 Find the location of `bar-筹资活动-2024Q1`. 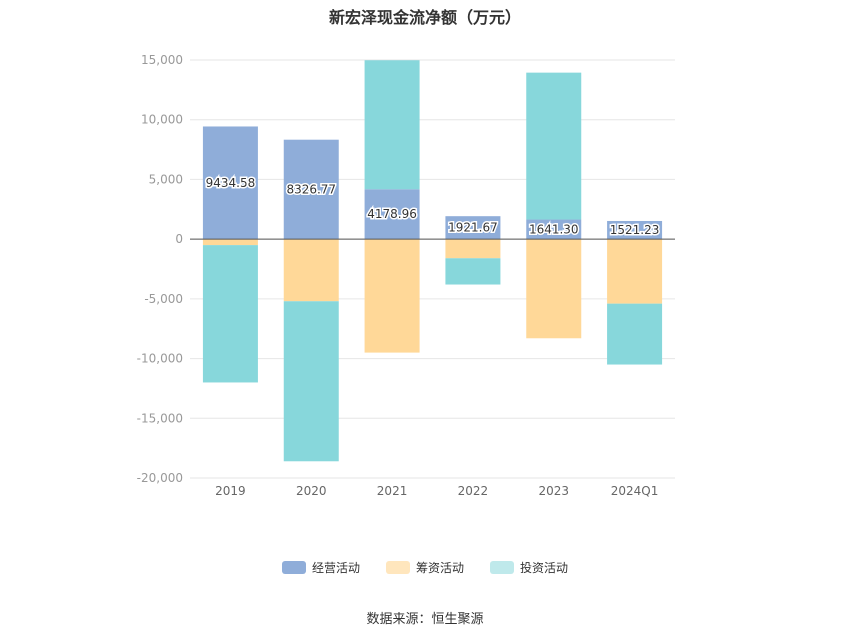

bar-筹资活动-2024Q1 is located at coordinates (635, 271).